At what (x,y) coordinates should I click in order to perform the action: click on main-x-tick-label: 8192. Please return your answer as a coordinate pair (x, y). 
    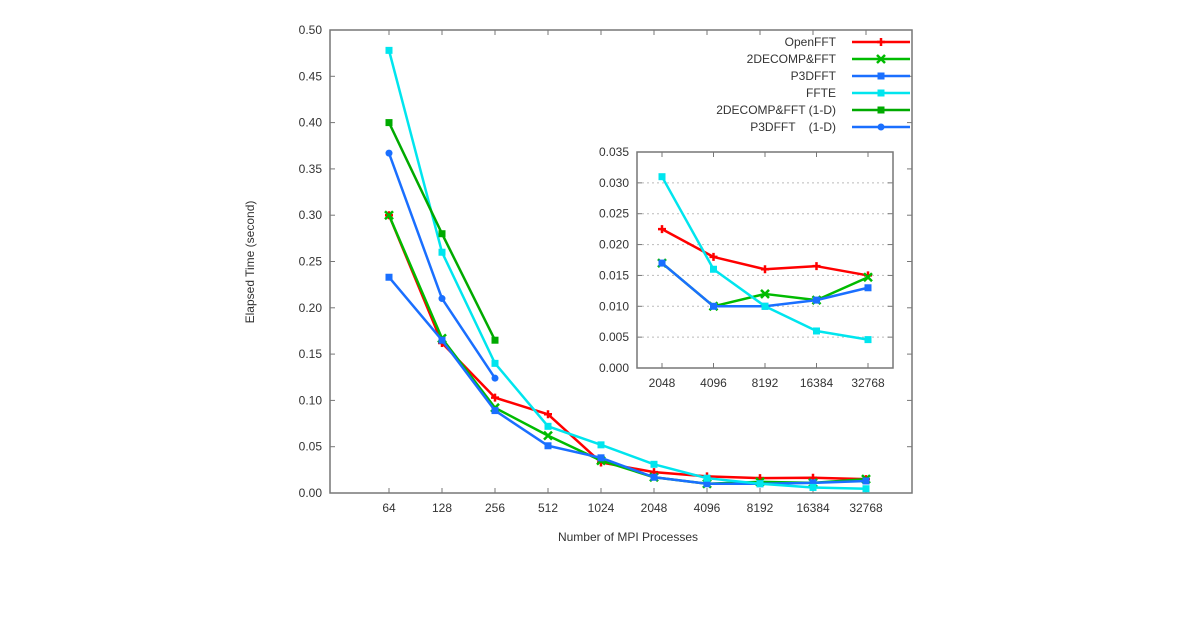
    Looking at the image, I should click on (760, 508).